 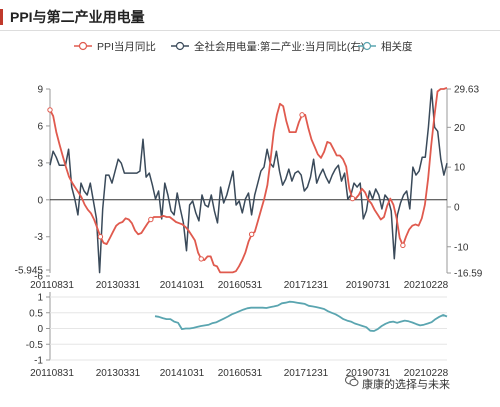 What do you see at coordinates (38, 361) in the screenshot?
I see `bottom-y-tick-label-4: -1` at bounding box center [38, 361].